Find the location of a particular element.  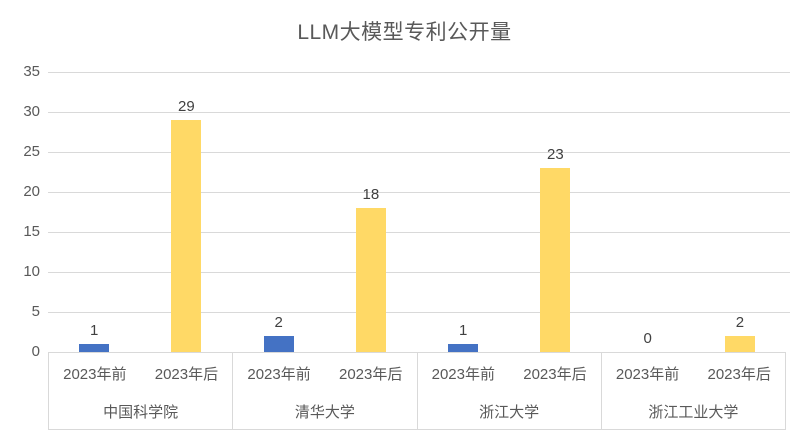

category-cell: 2023年前 2023年后中国科学院 is located at coordinates (140, 391).